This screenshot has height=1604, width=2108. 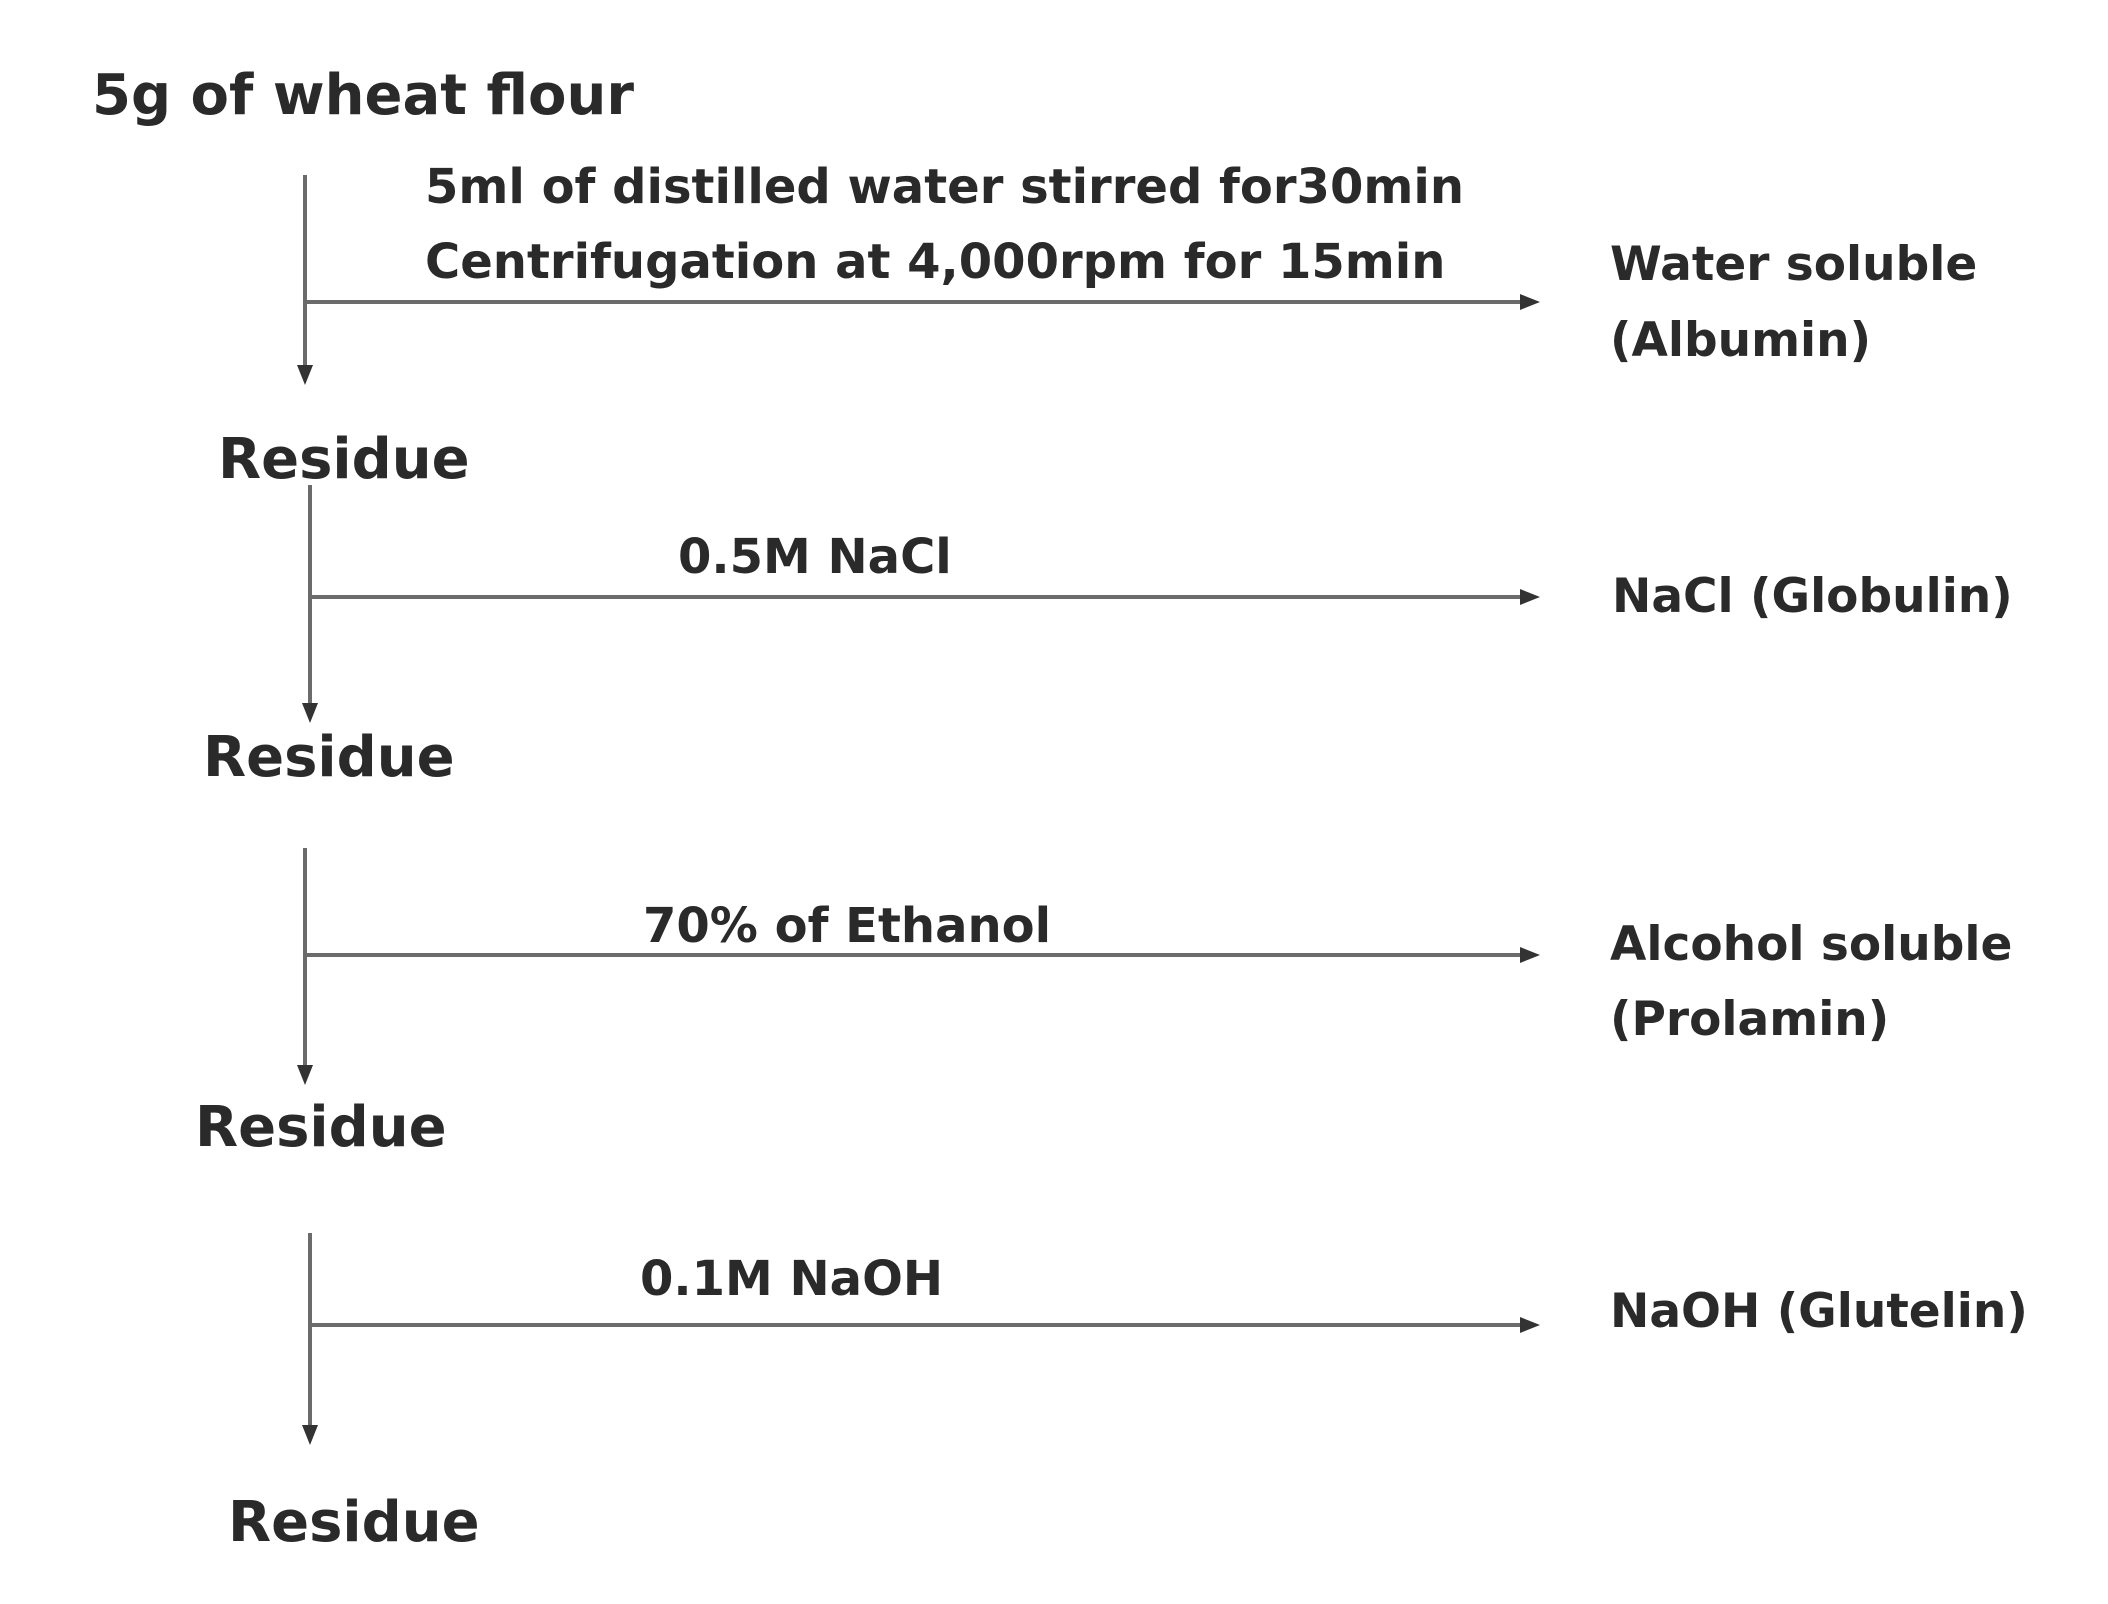 What do you see at coordinates (1740, 340) in the screenshot?
I see `step-1-product-line-2: (Albumin)` at bounding box center [1740, 340].